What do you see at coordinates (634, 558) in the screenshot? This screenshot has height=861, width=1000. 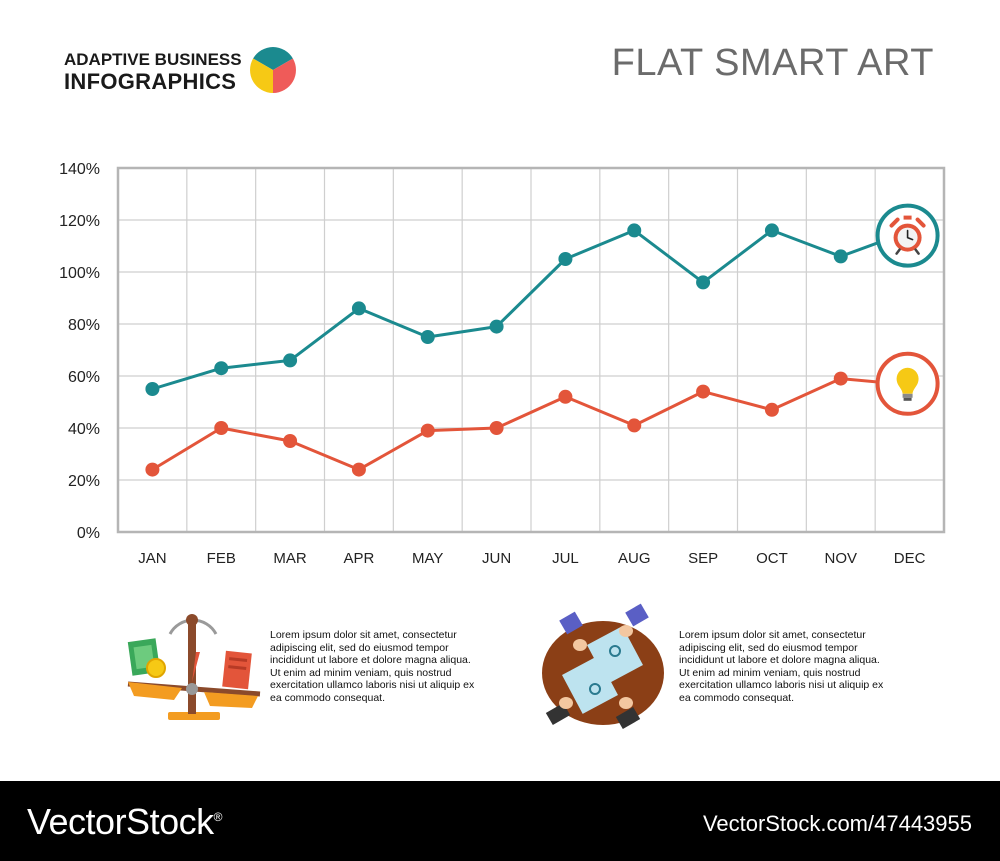 I see `x-tick-label: AUG` at bounding box center [634, 558].